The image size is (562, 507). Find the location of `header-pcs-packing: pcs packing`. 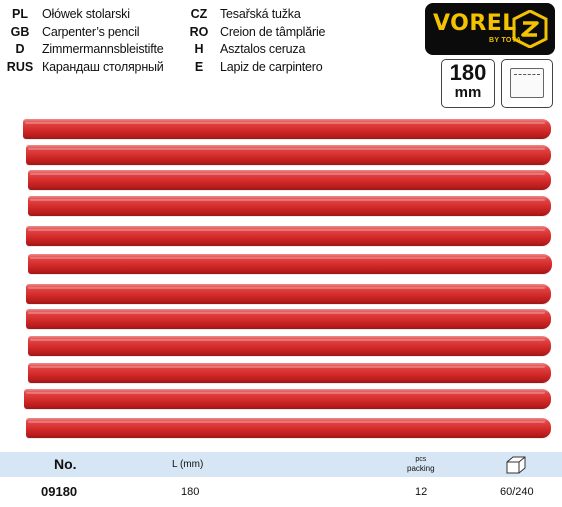

header-pcs-packing: pcs packing is located at coordinates (421, 464).